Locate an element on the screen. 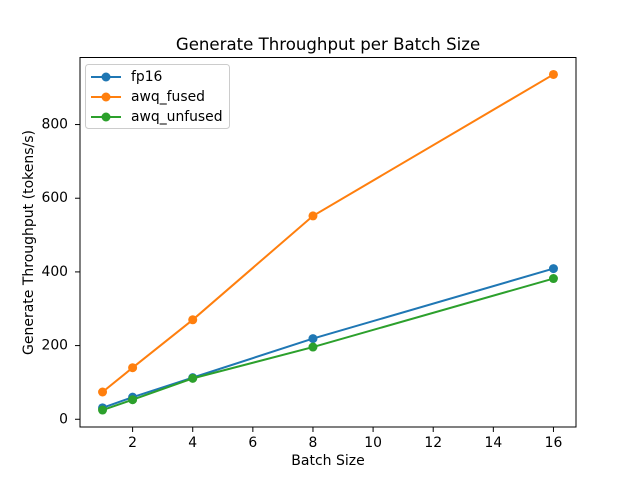 The image size is (640, 480). legend-label: fp16 is located at coordinates (146, 77).